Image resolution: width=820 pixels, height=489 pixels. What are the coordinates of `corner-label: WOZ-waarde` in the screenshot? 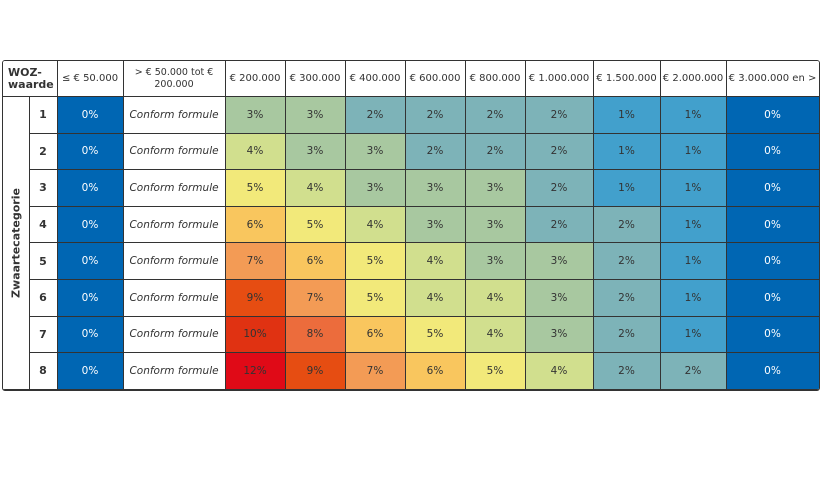 It's located at (30, 79).